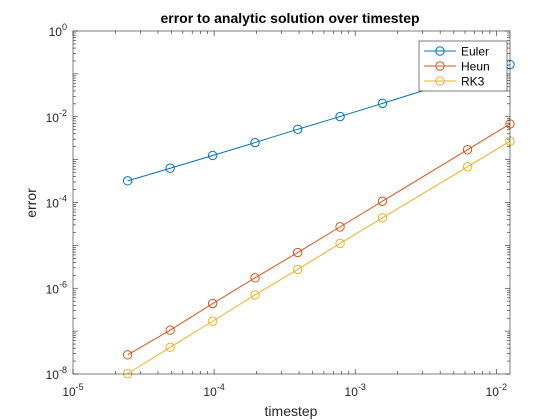  What do you see at coordinates (456, 52) in the screenshot?
I see `legend-entry-euler: Euler` at bounding box center [456, 52].